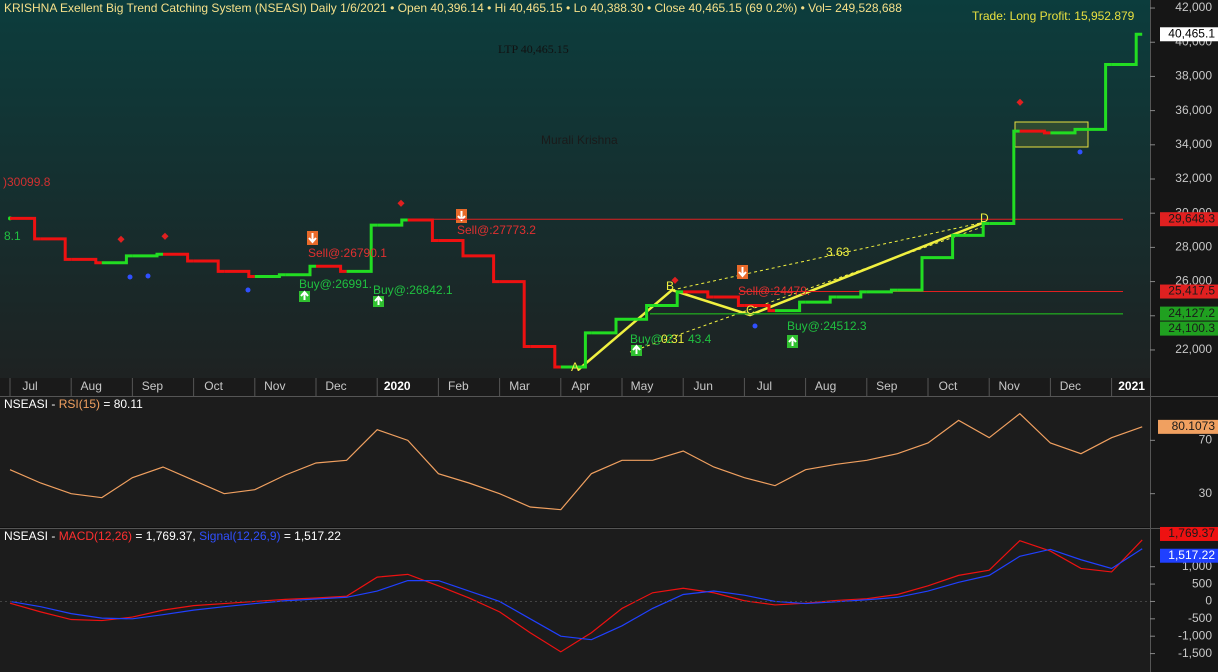 The image size is (1218, 672). Describe the element at coordinates (1206, 493) in the screenshot. I see `y-tick-label: 30` at that location.